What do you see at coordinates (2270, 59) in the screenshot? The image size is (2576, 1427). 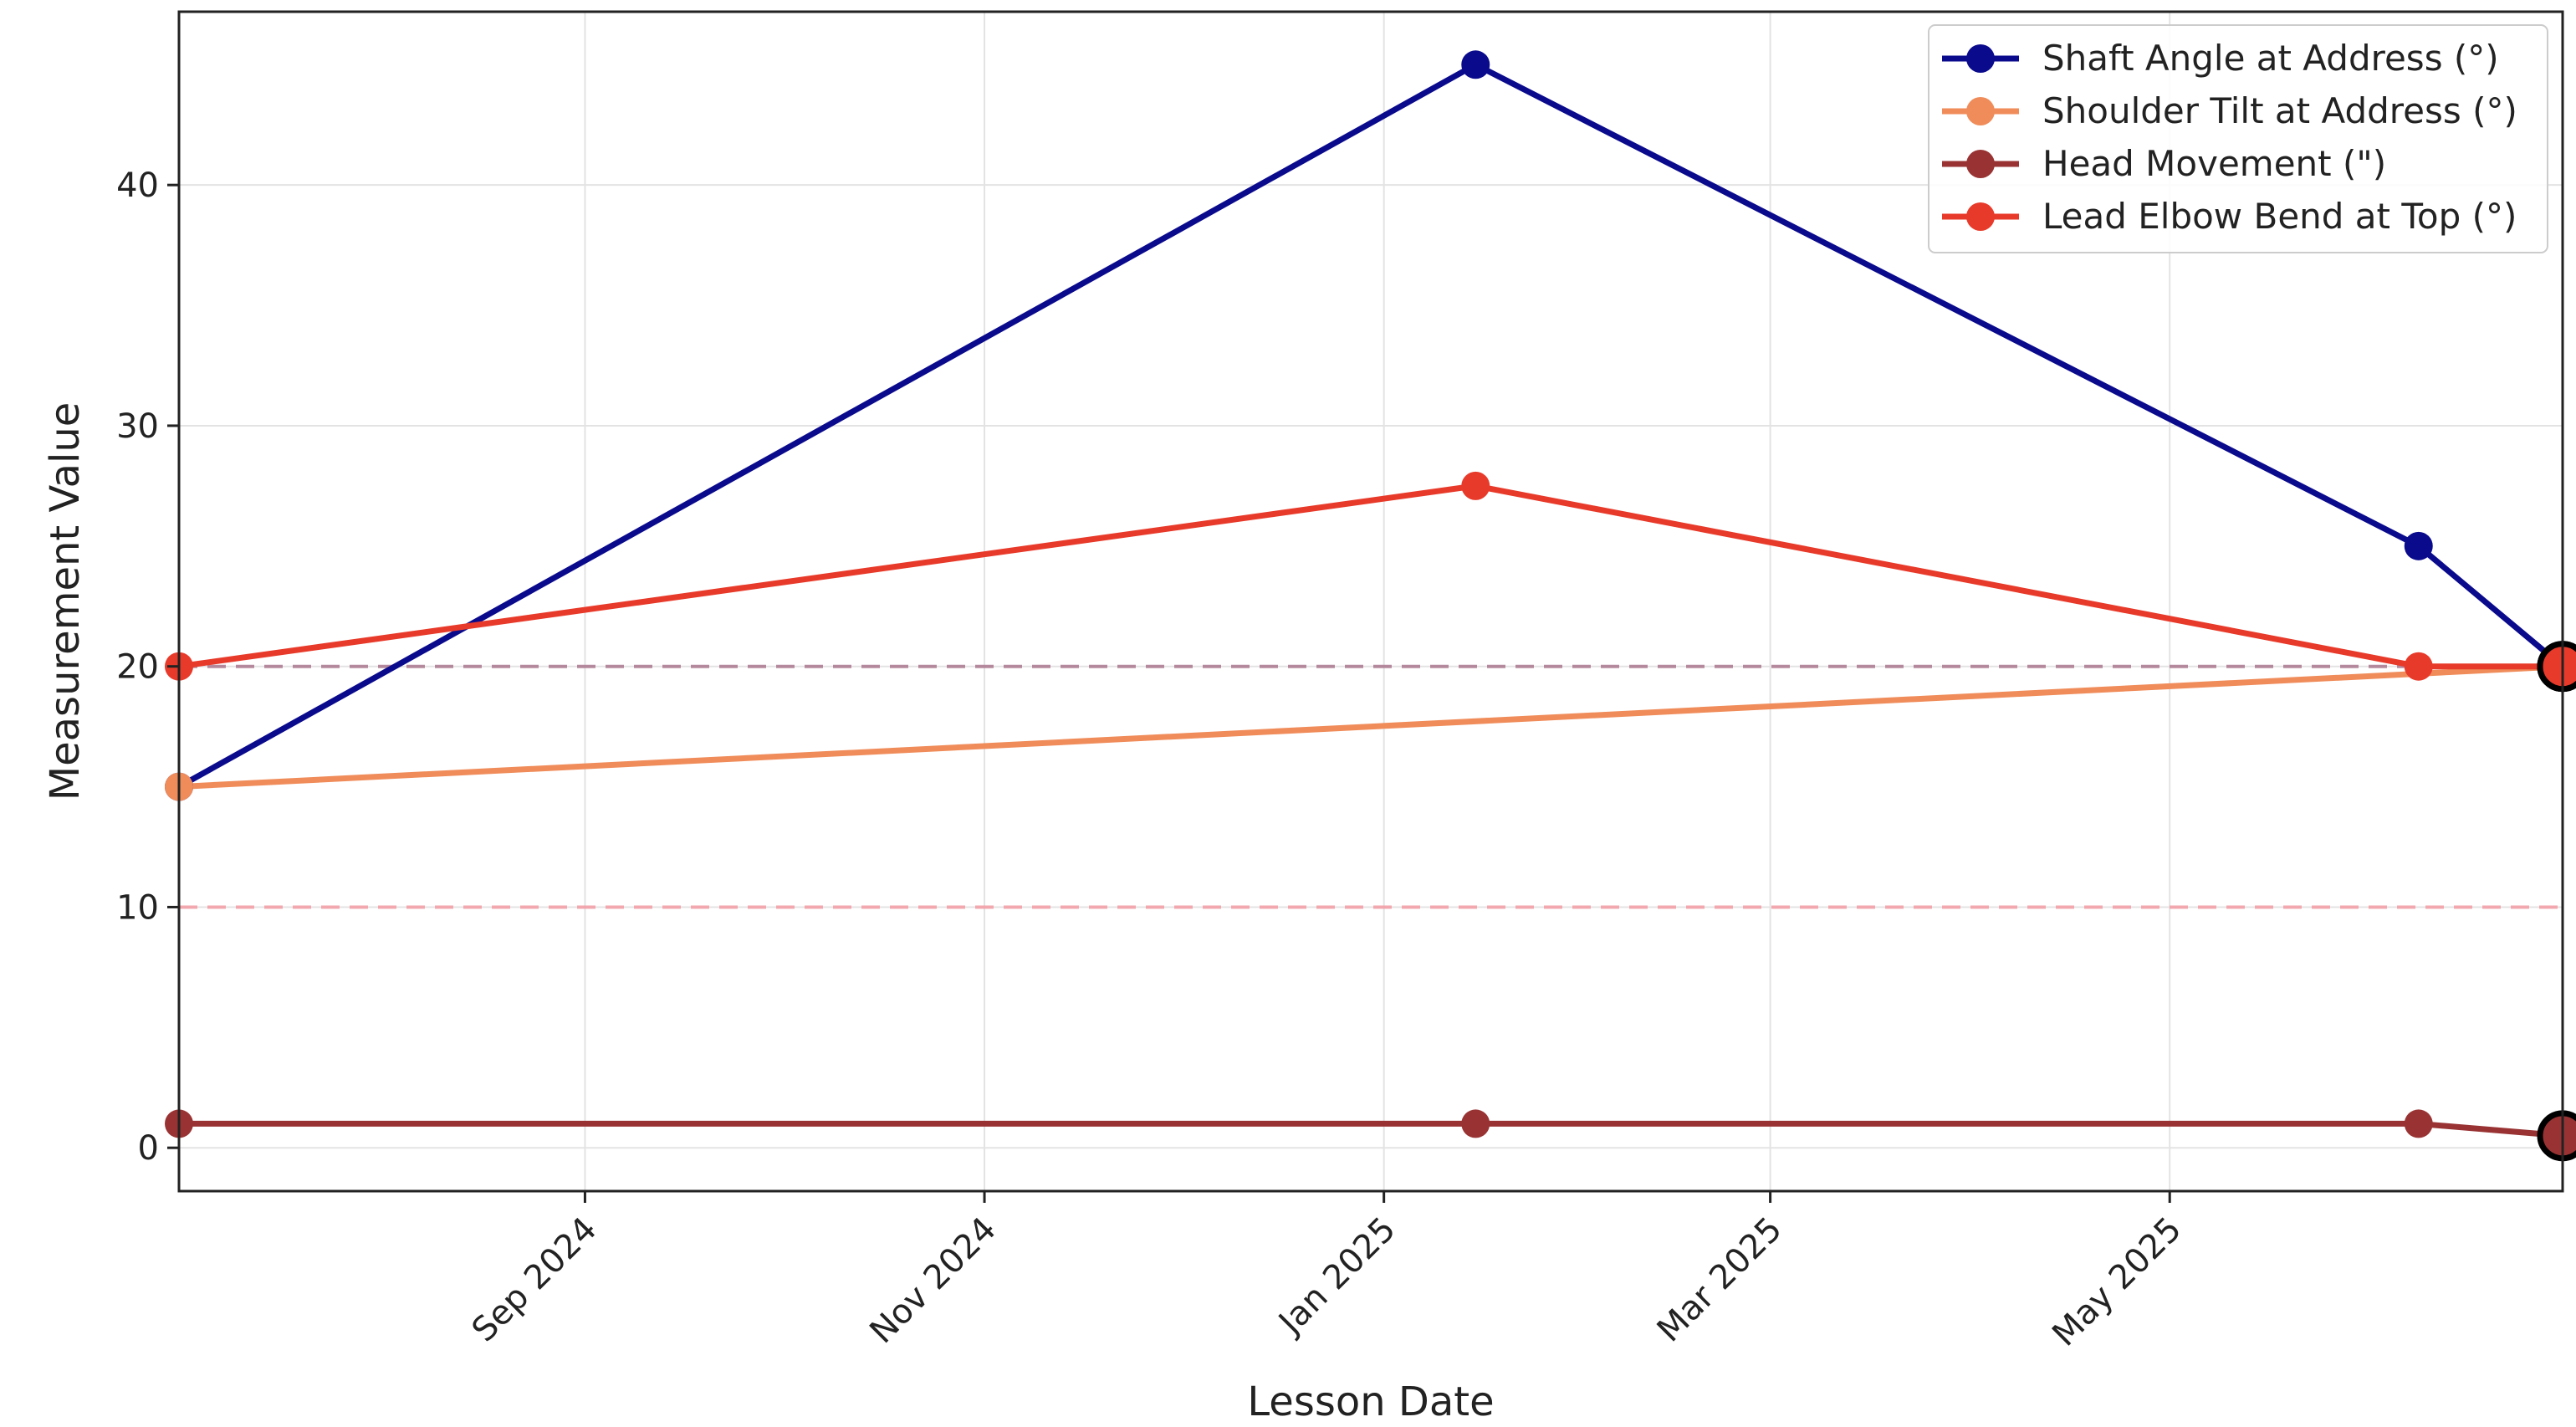 I see `legend-entry-label: Shaft Angle at Address (°)` at bounding box center [2270, 59].